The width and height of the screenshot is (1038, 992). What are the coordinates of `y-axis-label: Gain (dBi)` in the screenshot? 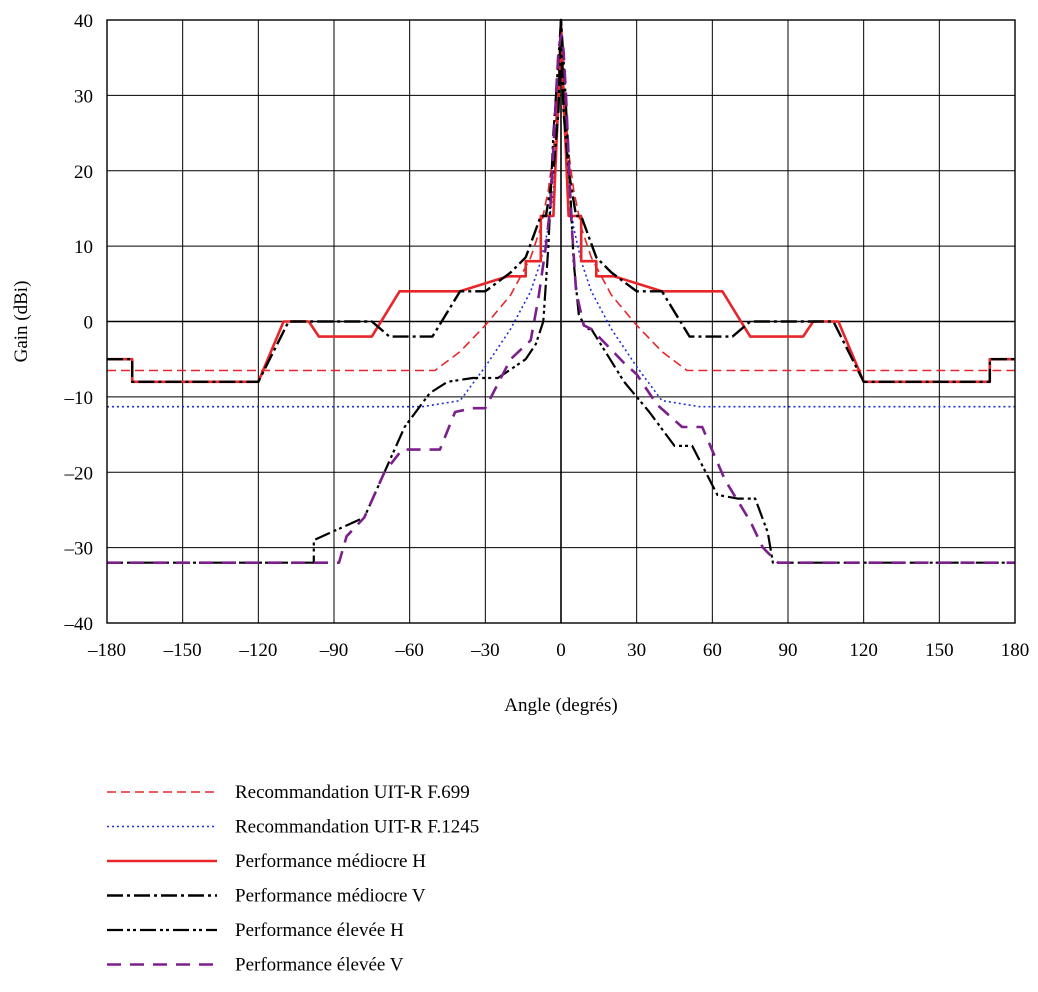 It's located at (21, 322).